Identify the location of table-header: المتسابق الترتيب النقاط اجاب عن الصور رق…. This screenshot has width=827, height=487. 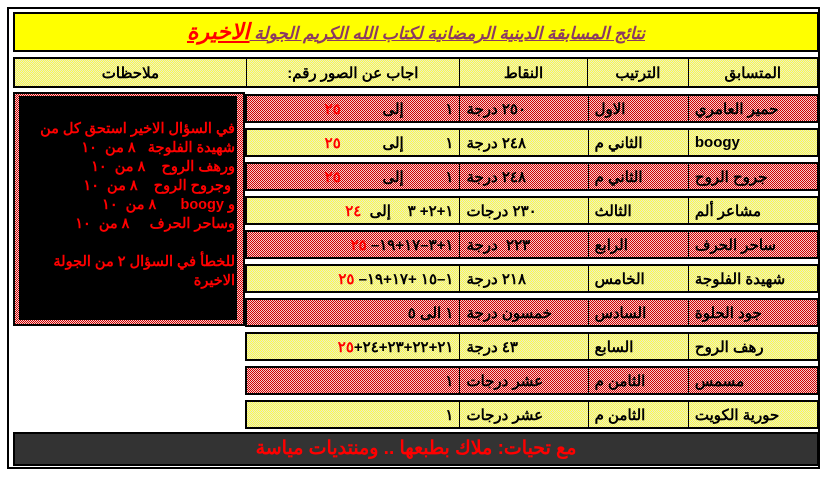
(416, 72).